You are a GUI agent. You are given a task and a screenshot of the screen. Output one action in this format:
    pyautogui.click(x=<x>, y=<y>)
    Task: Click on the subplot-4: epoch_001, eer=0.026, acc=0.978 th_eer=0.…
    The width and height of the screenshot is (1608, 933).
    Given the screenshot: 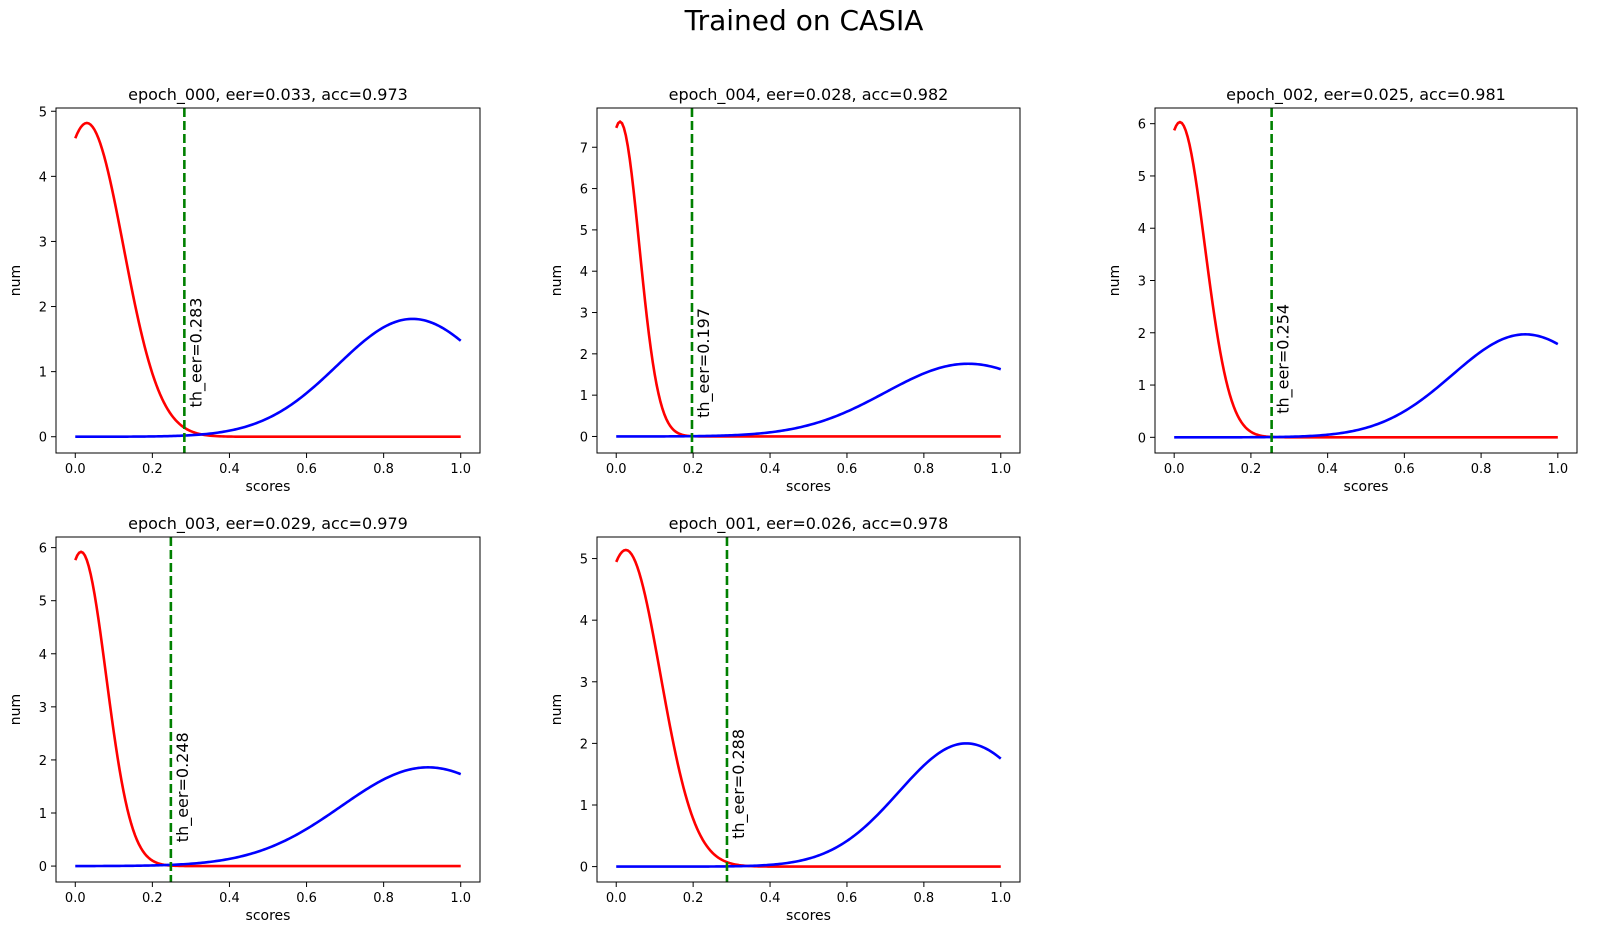 What is the action you would take?
    pyautogui.click(x=785, y=719)
    